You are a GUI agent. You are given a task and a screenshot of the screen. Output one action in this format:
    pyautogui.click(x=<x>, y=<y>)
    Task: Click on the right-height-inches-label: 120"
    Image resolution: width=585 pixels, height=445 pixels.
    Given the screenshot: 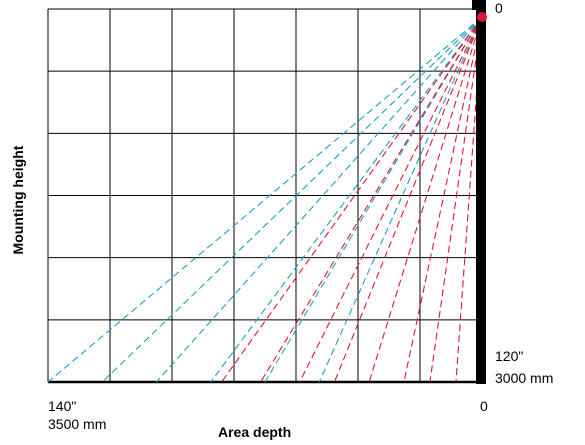 What is the action you would take?
    pyautogui.click(x=509, y=356)
    